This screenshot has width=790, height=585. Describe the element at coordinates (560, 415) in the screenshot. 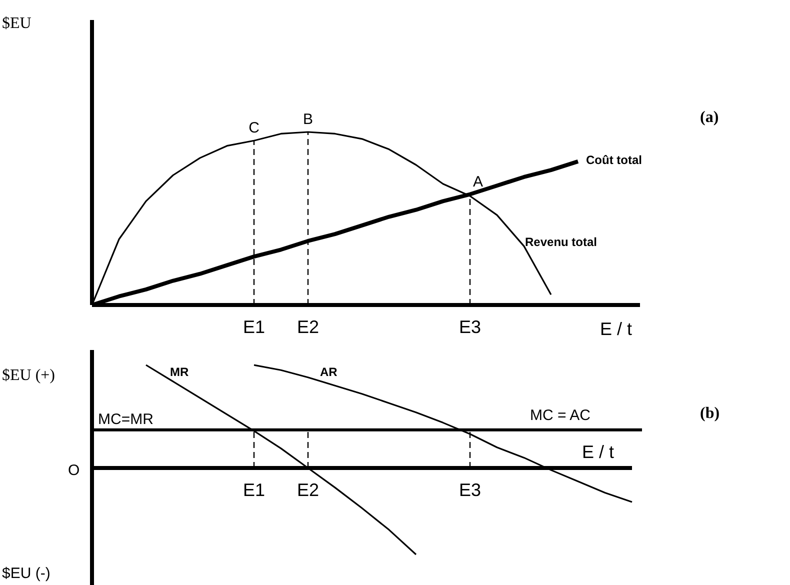

I see `annotation: MC = AC` at that location.